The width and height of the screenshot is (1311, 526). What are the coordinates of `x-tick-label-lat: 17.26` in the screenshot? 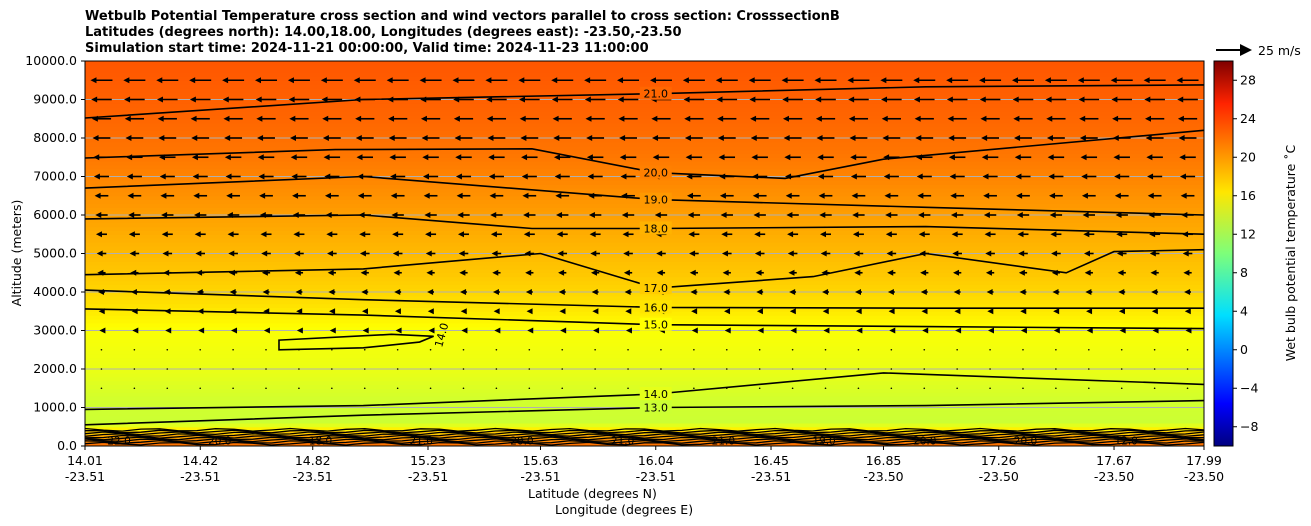 It's located at (999, 460).